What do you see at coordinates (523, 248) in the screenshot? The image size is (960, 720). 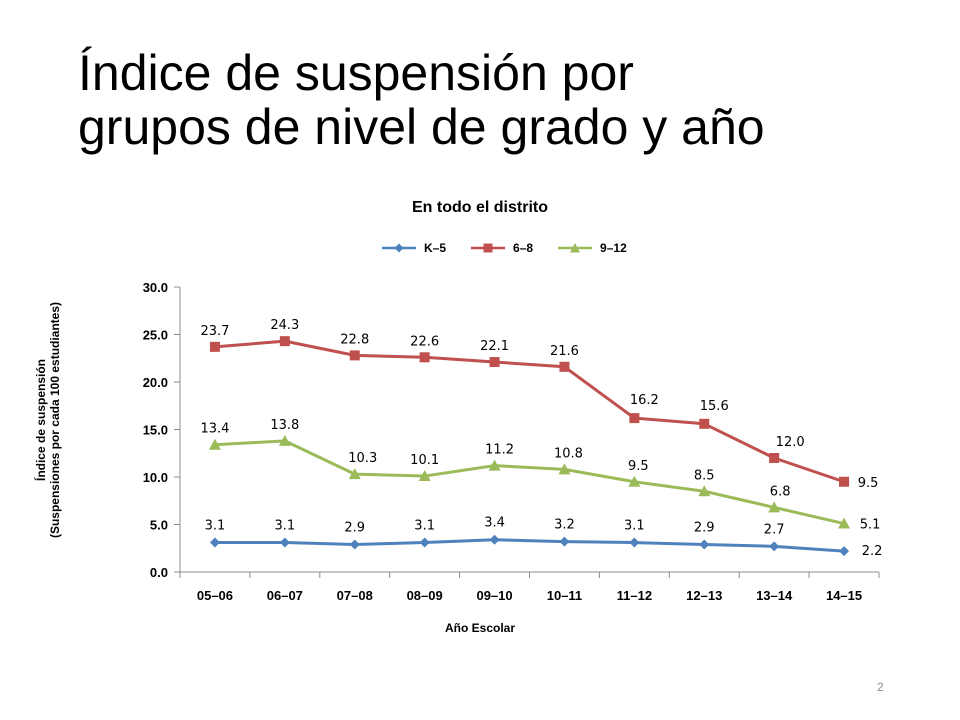 I see `legend-label-6-8: 6–8` at bounding box center [523, 248].